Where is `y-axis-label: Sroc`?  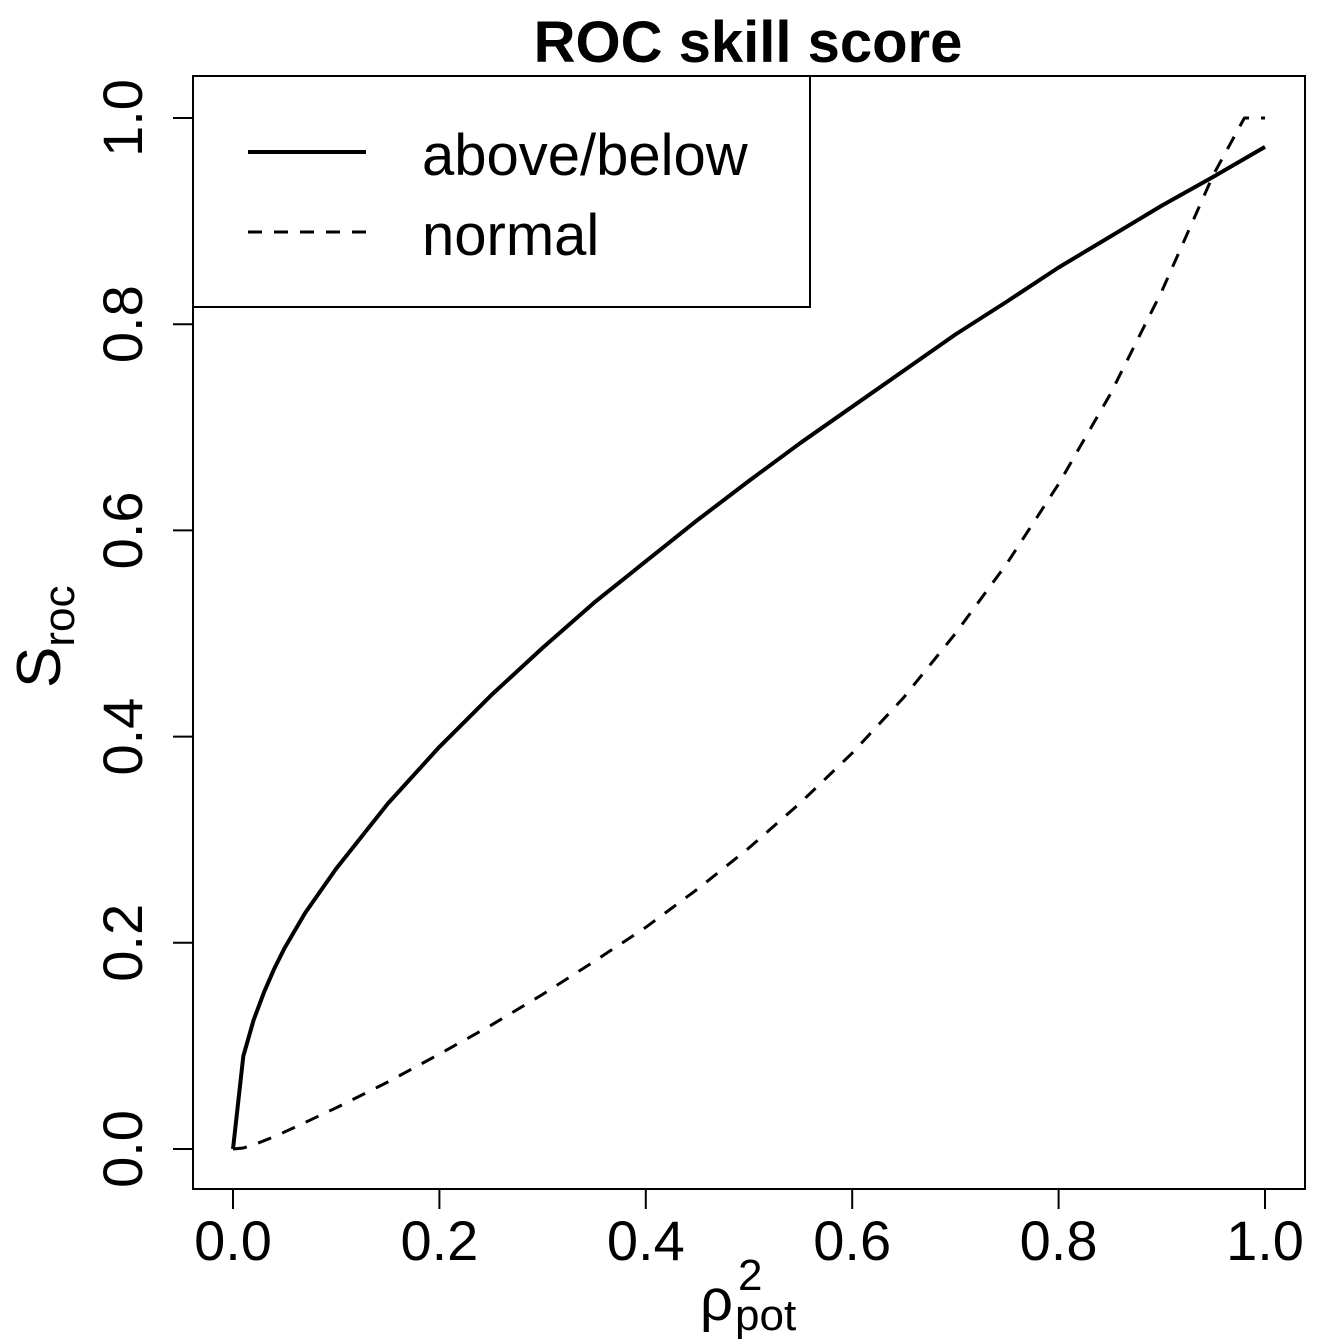
y-axis-label: Sroc is located at coordinates (44, 637).